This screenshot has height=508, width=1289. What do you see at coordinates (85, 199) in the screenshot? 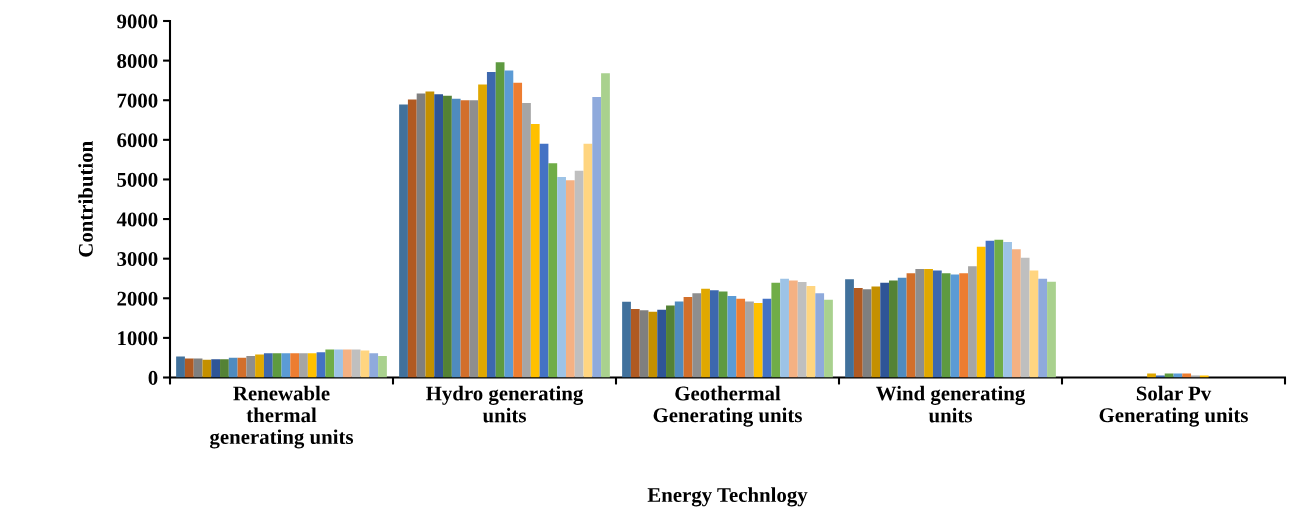
I see `y-axis-title: Contribution` at bounding box center [85, 199].